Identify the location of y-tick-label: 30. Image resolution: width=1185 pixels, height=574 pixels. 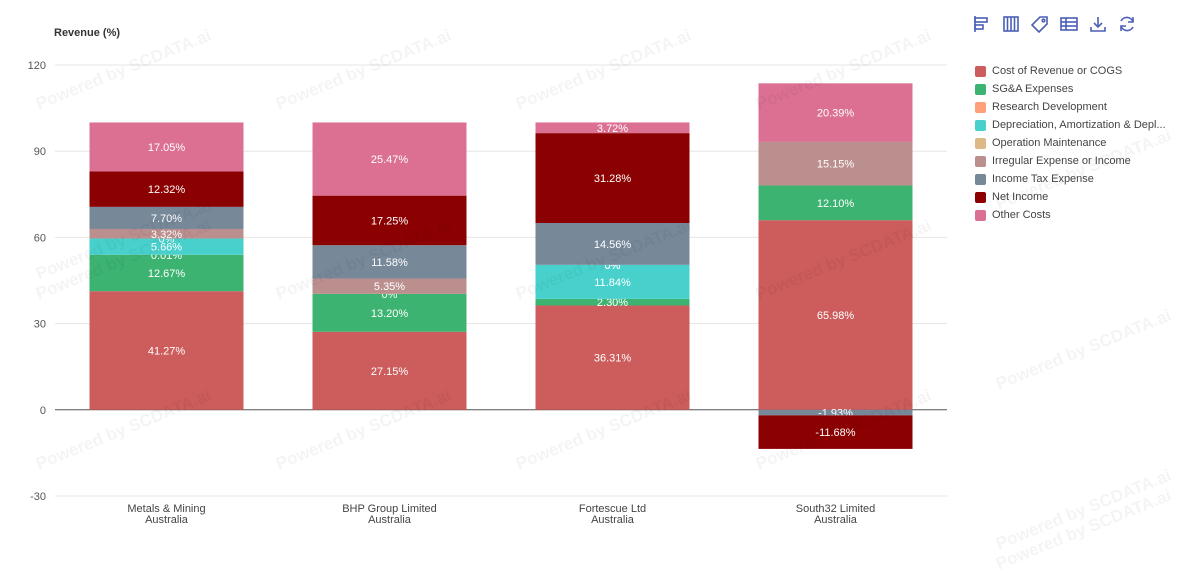
(40, 325).